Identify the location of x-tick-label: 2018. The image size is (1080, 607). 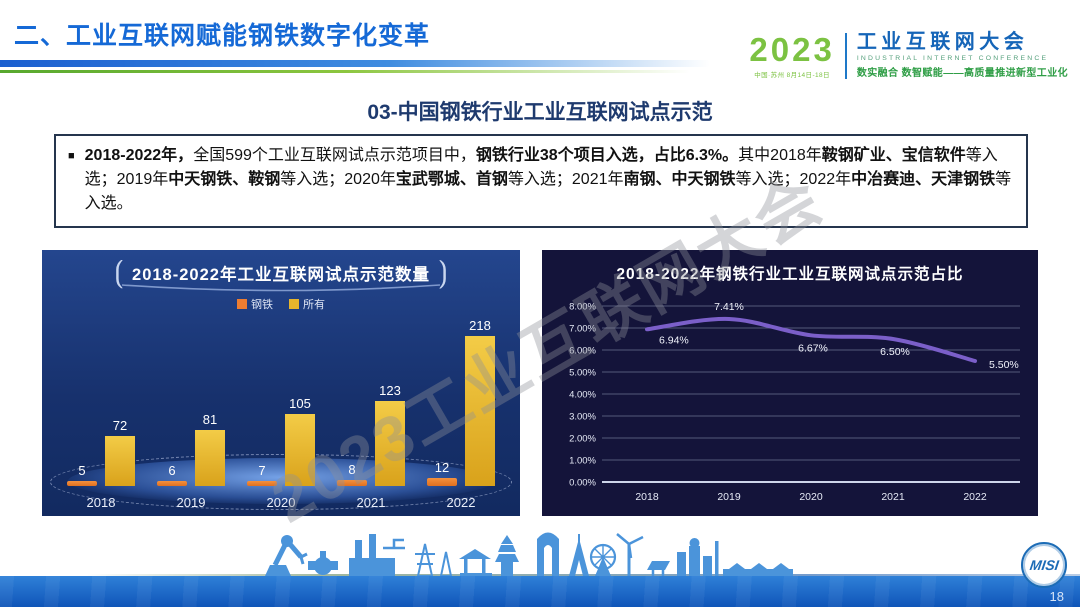
(647, 497).